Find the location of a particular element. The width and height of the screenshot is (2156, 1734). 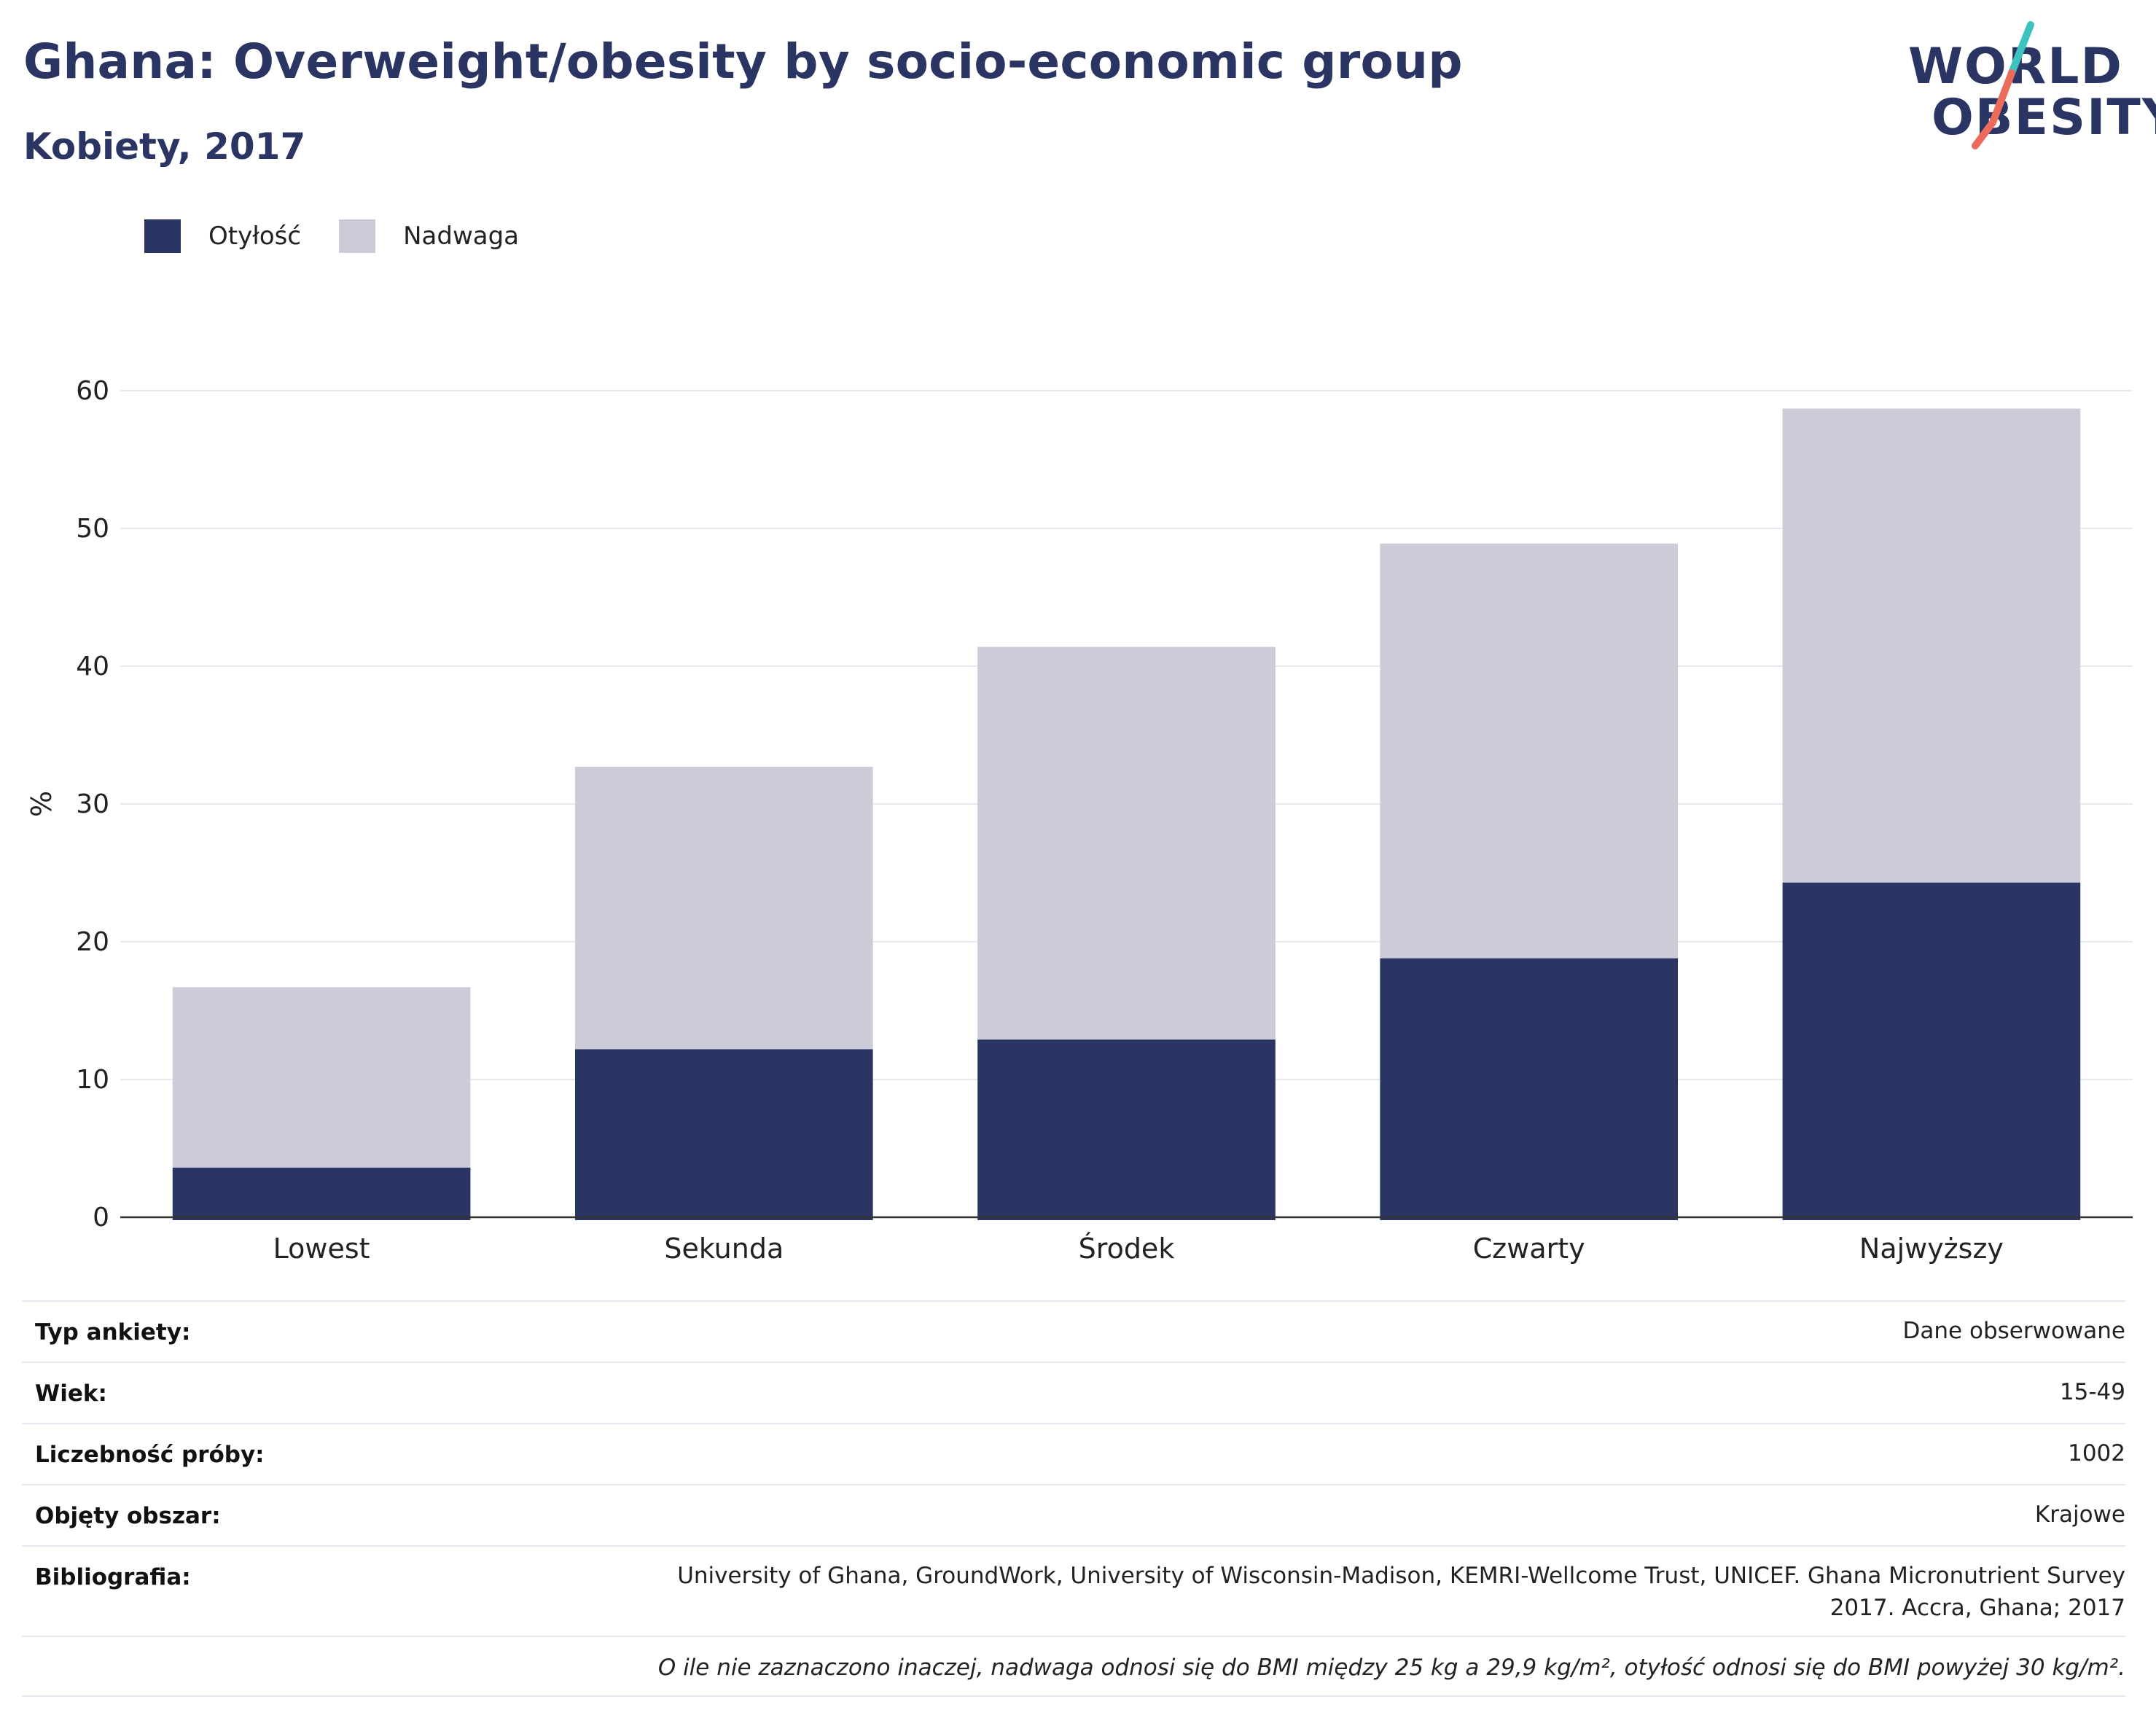

info-value-bibliography-line2: 2017. Accra, Ghana; 2017 is located at coordinates (1977, 1608).